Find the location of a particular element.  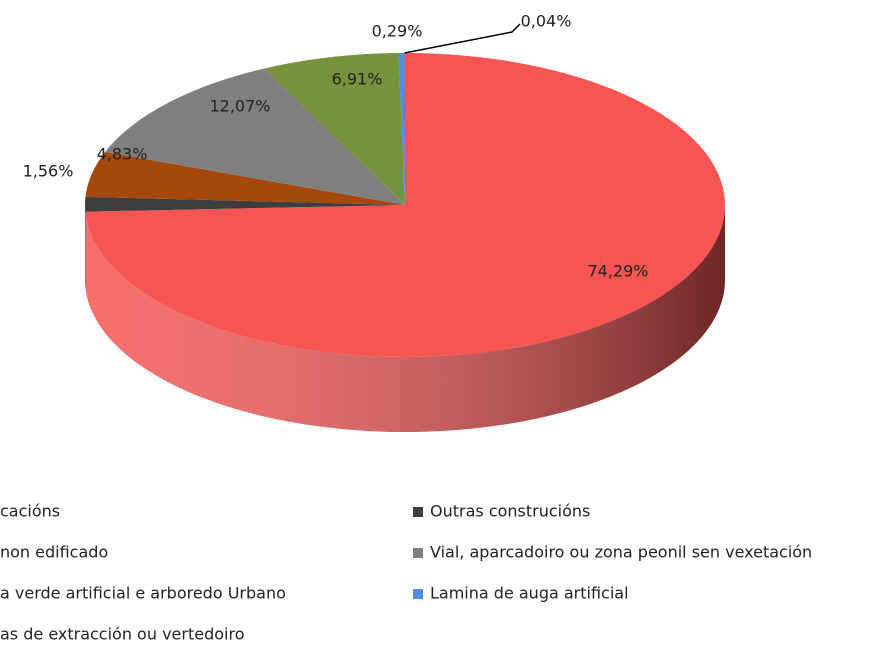

leader-line is located at coordinates (462, 38).